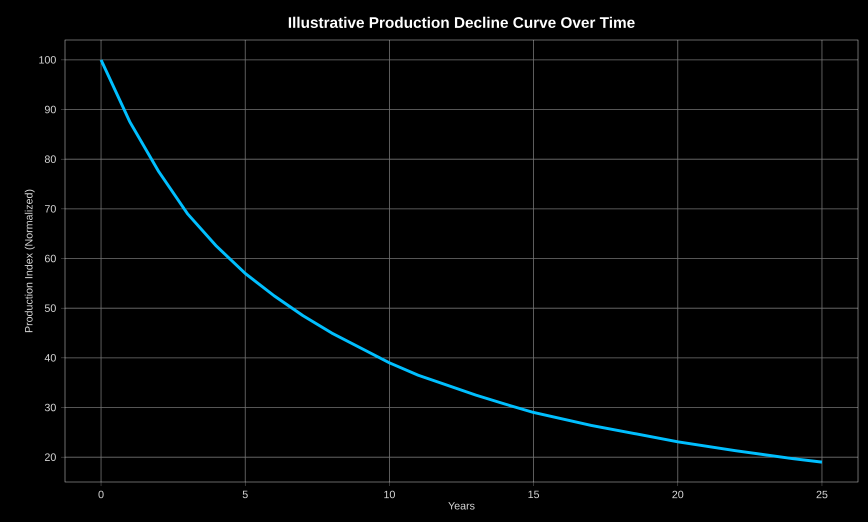 The height and width of the screenshot is (522, 868). Describe the element at coordinates (50, 308) in the screenshot. I see `y-tick-label: 50` at that location.